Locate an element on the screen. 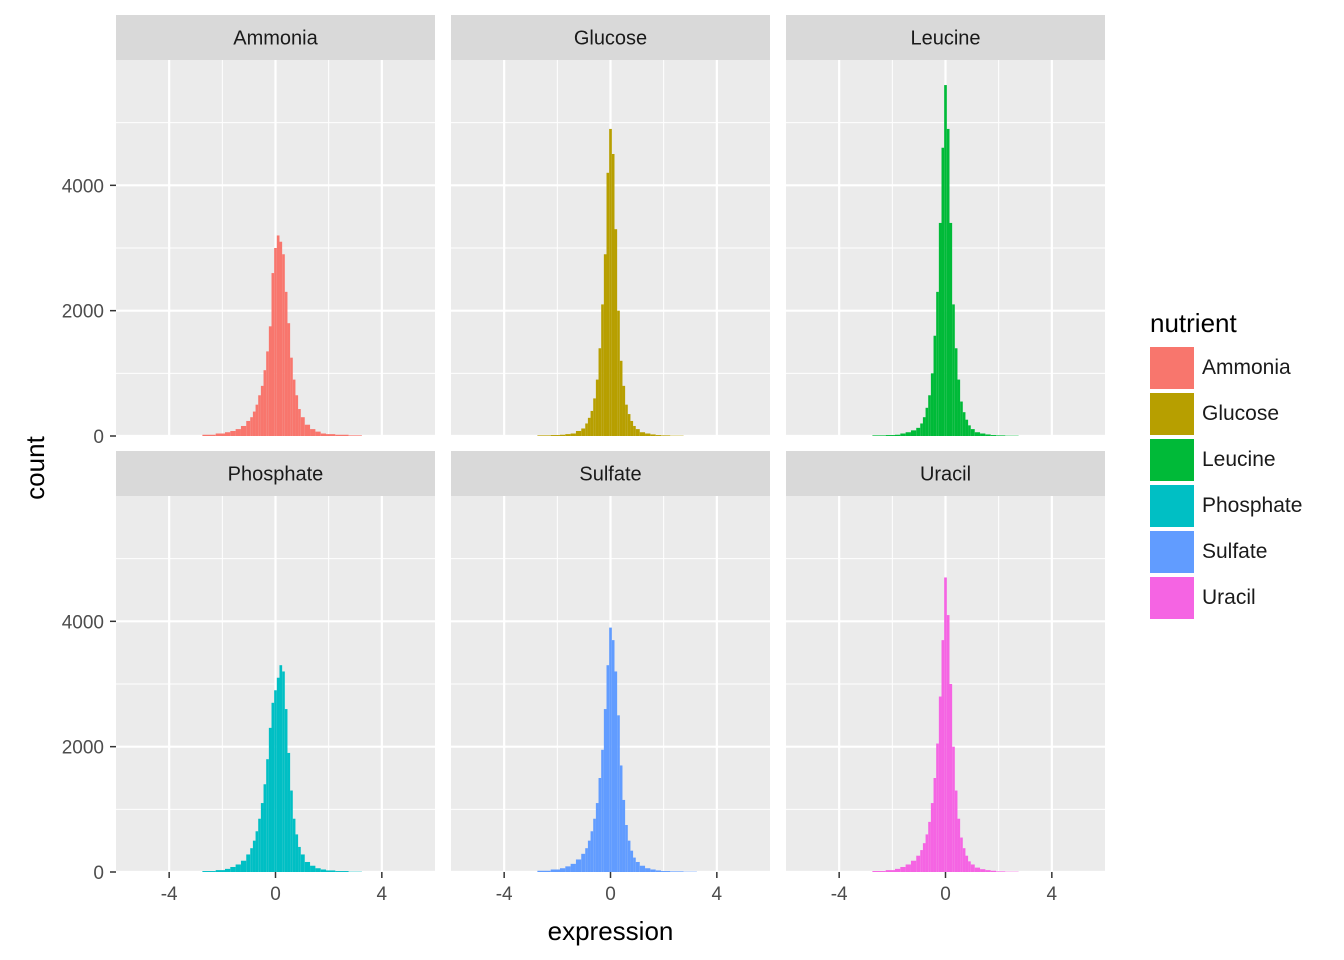  x-tick-label-sulfate-2: 4 is located at coordinates (717, 894).